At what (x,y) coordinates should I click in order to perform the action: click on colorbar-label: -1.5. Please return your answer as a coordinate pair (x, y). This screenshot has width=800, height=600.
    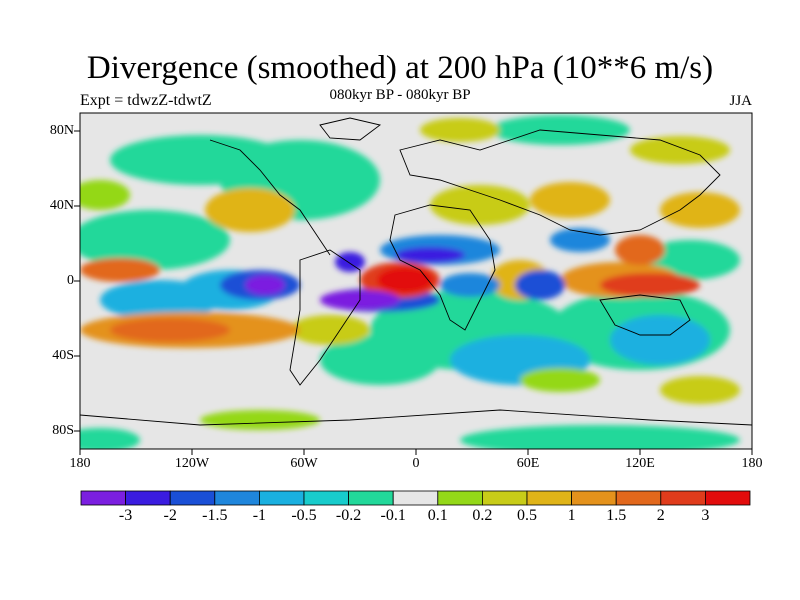
    Looking at the image, I should click on (215, 515).